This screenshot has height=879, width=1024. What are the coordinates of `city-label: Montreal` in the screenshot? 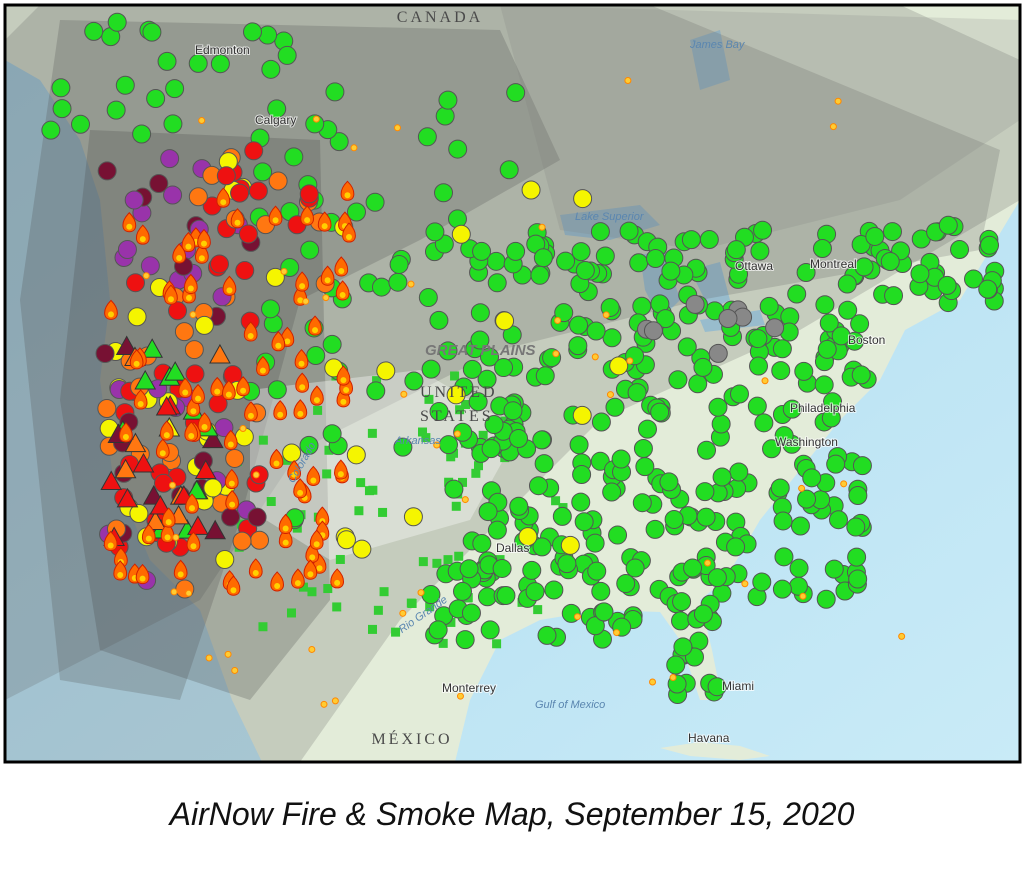 It's located at (833, 264).